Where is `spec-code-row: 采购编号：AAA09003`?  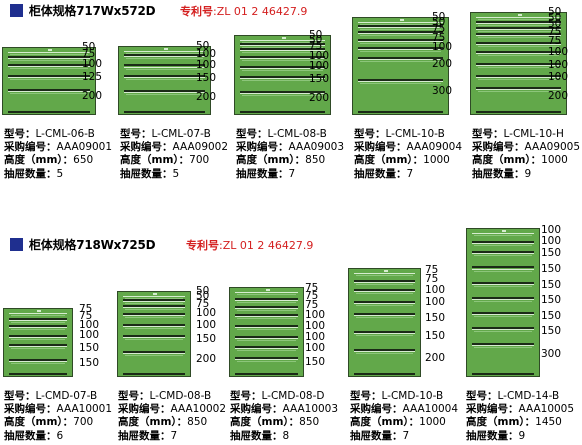 spec-code-row: 采购编号：AAA09003 is located at coordinates (290, 147).